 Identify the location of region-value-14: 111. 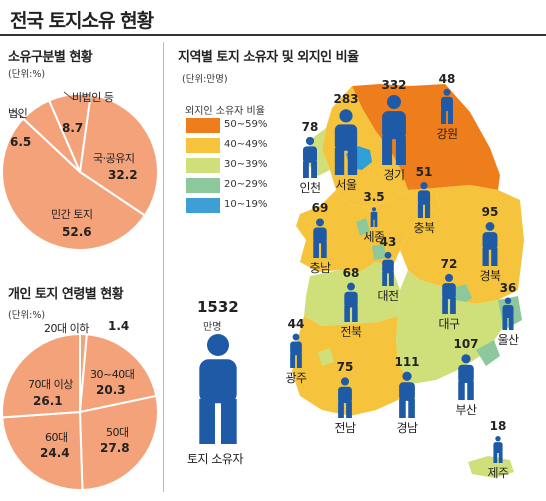
(407, 361).